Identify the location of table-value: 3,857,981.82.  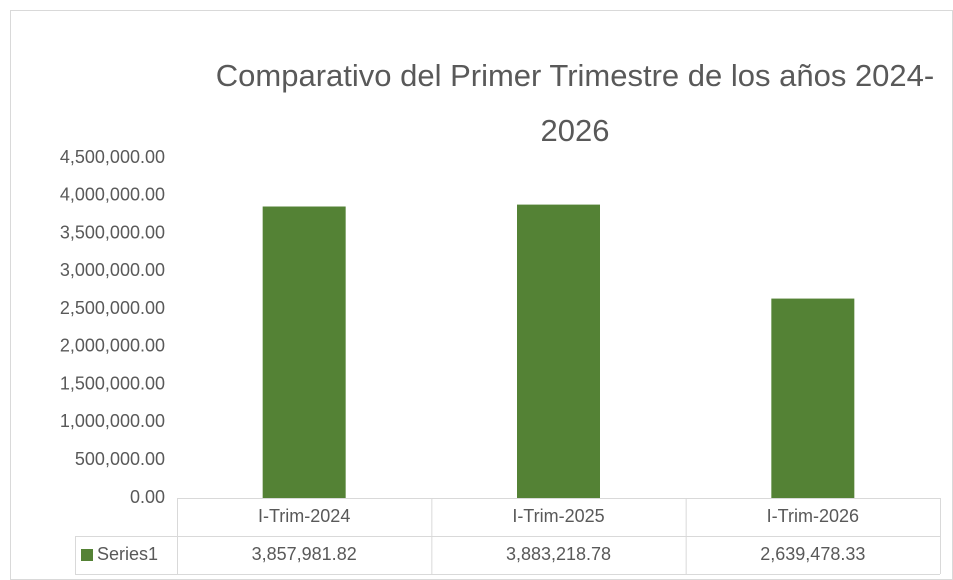
(304, 554).